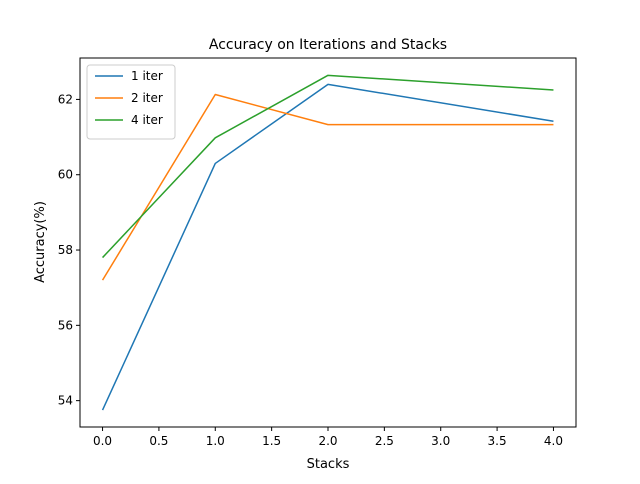 Image resolution: width=640 pixels, height=484 pixels. I want to click on x-tick-label: 3.0, so click(440, 441).